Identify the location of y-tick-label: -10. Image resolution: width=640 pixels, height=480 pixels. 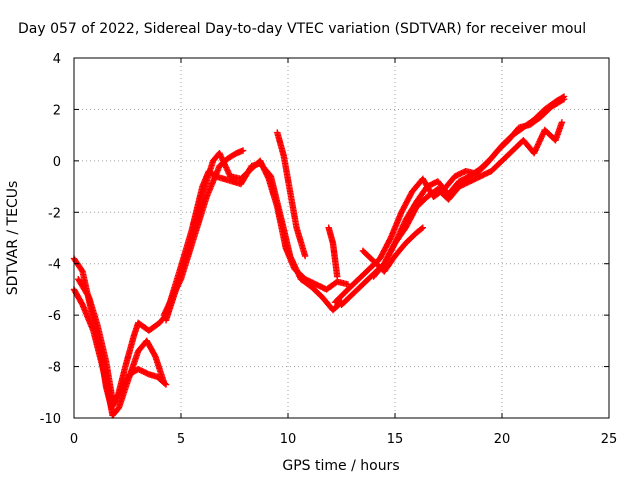
(50, 419).